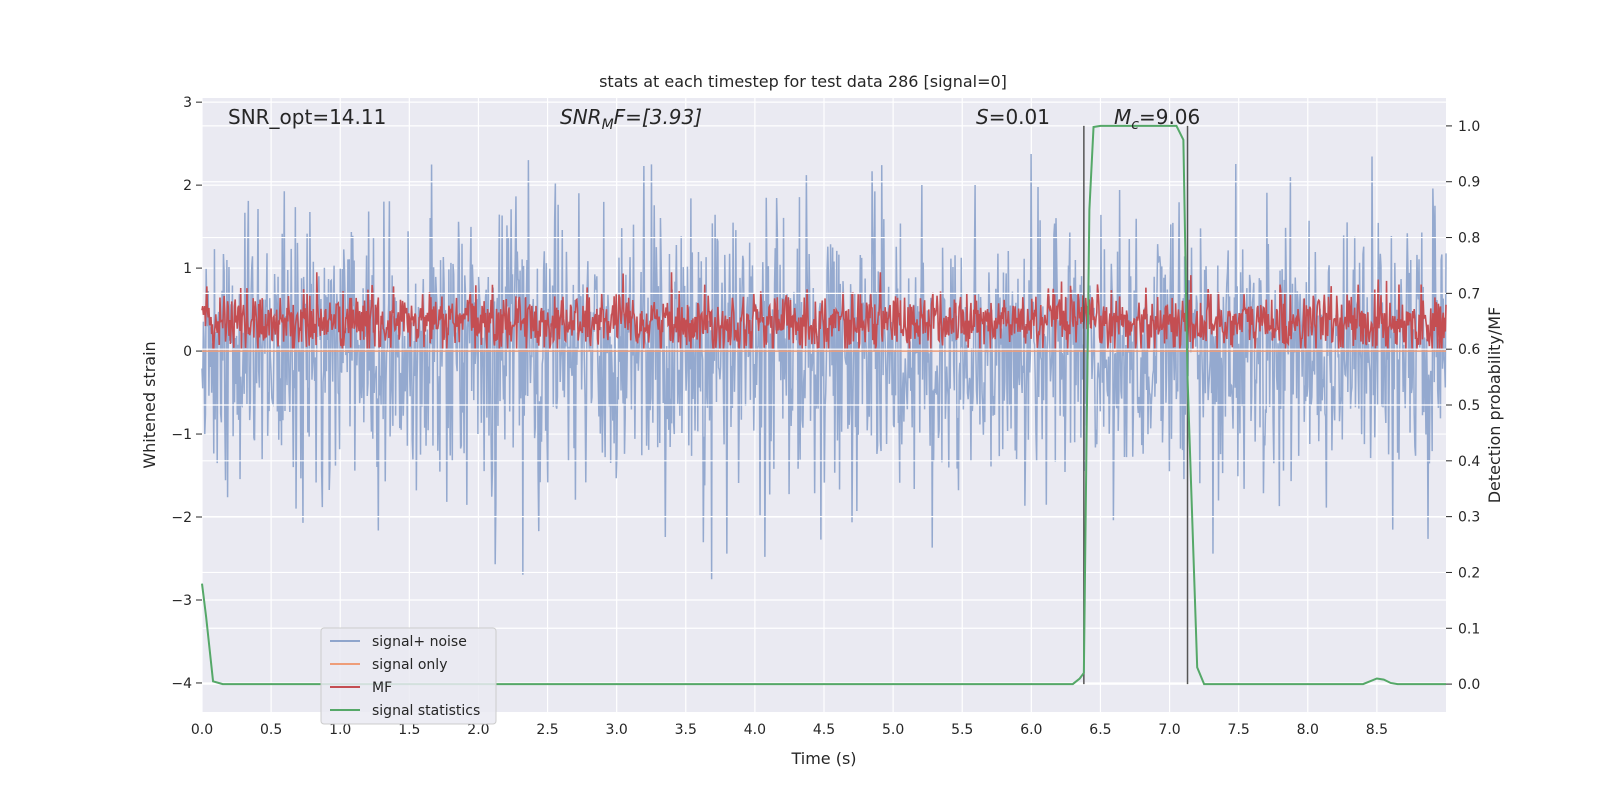 This screenshot has height=800, width=1600. Describe the element at coordinates (426, 711) in the screenshot. I see `legend-label: signal statistics` at that location.